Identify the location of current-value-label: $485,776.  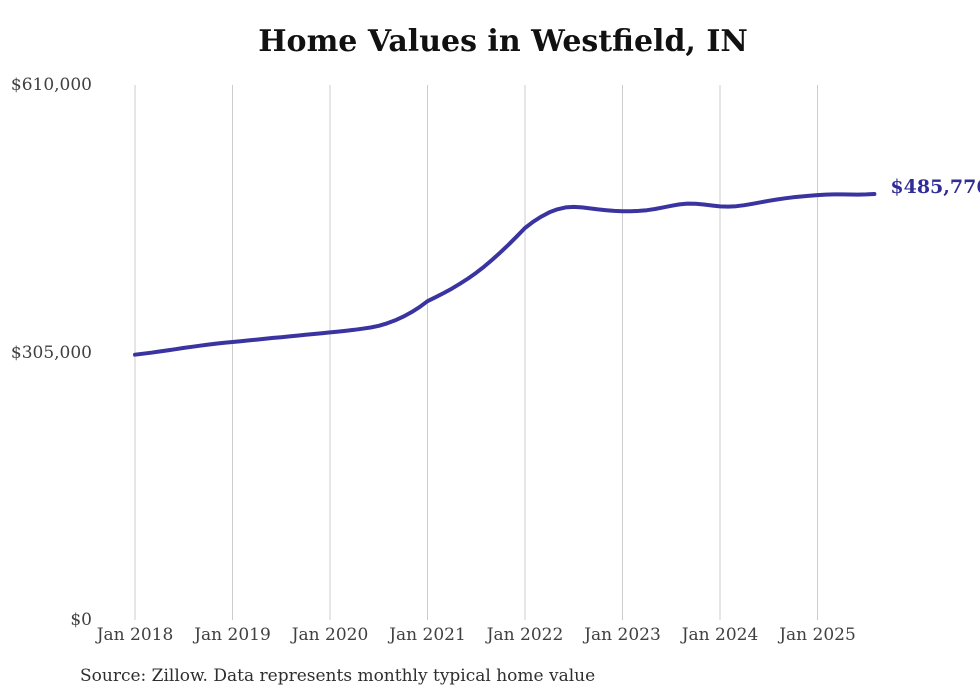
(935, 186).